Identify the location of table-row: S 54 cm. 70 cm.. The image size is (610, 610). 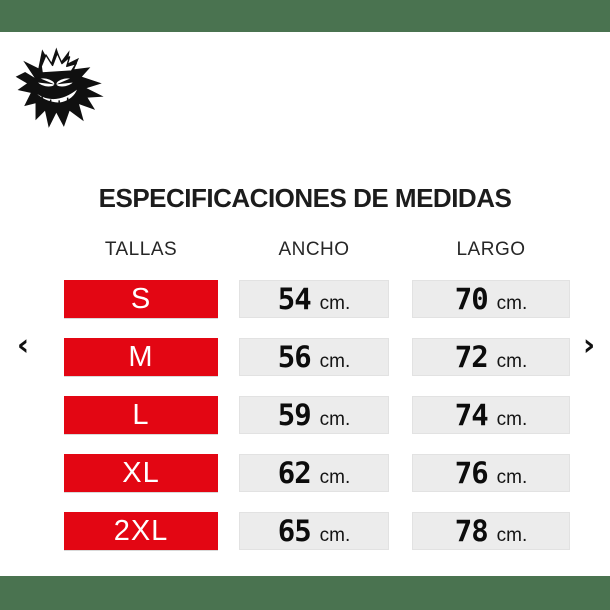
(305, 299).